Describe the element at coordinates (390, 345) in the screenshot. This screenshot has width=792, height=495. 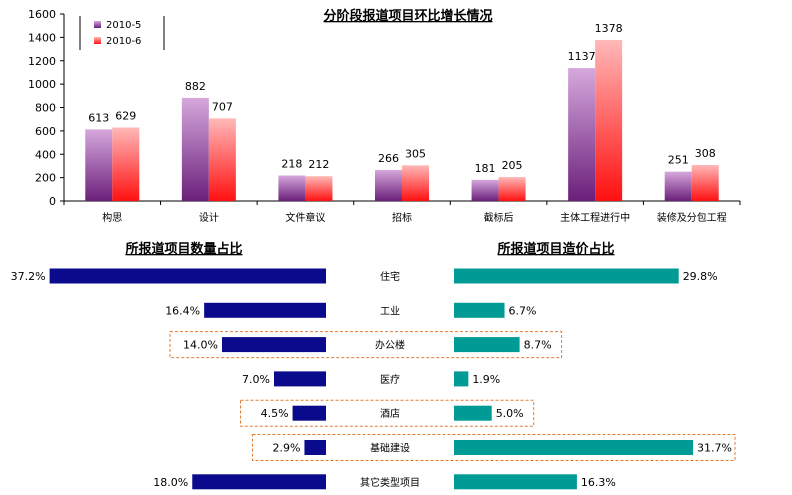
I see `share-category-label: 办公楼` at that location.